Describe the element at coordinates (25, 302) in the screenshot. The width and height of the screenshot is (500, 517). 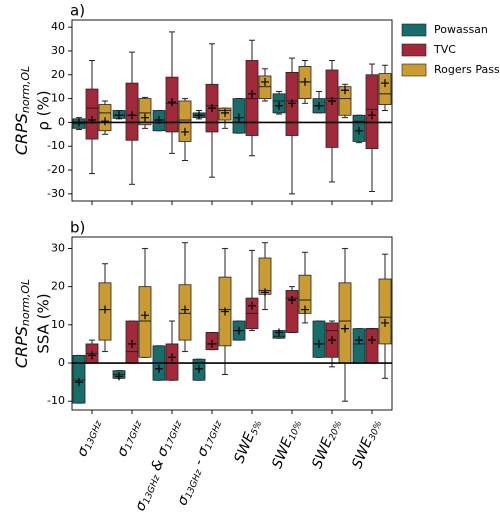
I see `y-label-part: norm,OL` at that location.